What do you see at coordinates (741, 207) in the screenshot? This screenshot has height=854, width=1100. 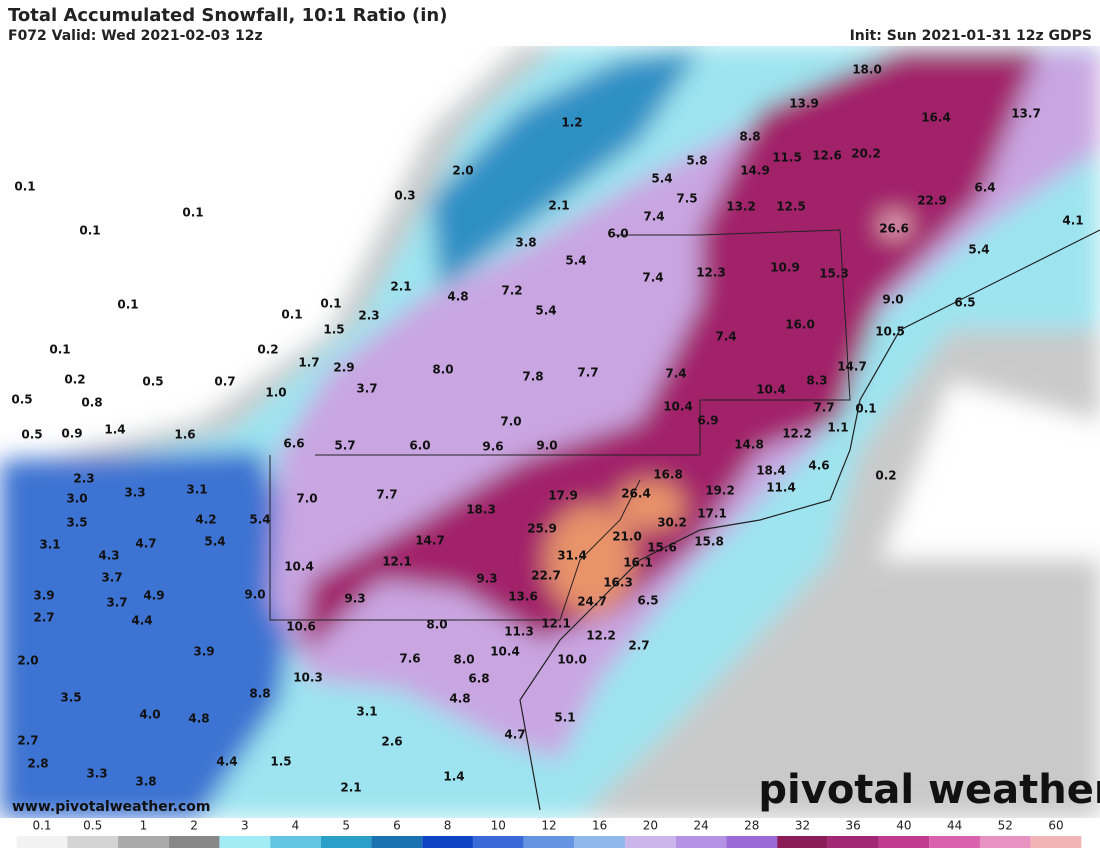 I see `snow-label: 13.2` at bounding box center [741, 207].